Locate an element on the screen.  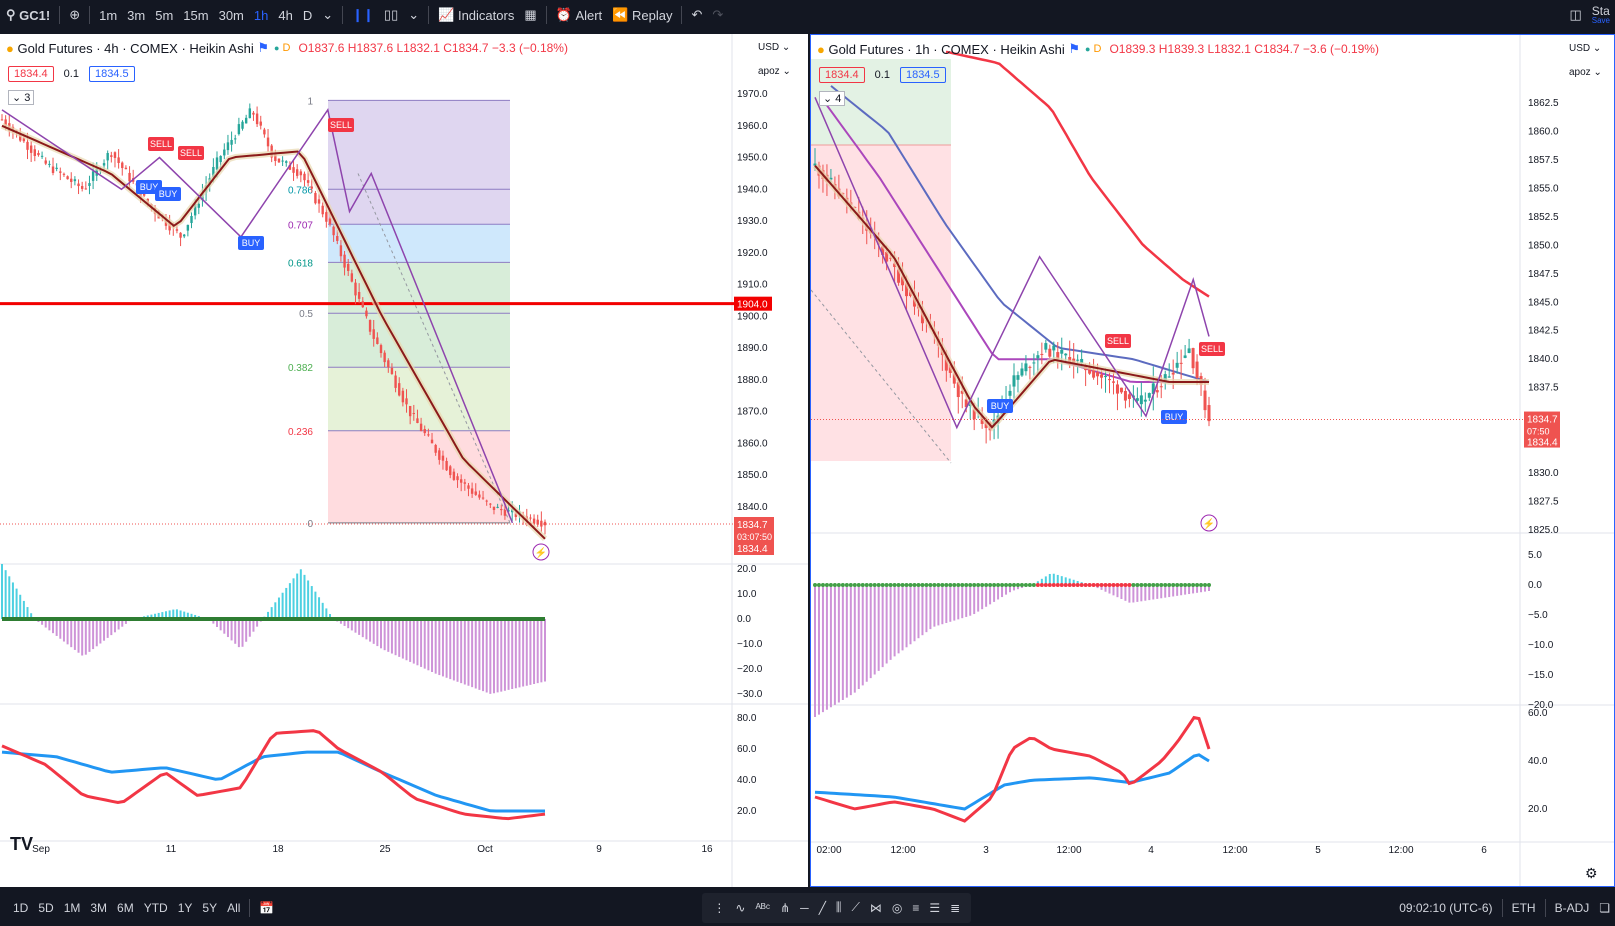
ray-icon: ⟋ is located at coordinates (855, 907).